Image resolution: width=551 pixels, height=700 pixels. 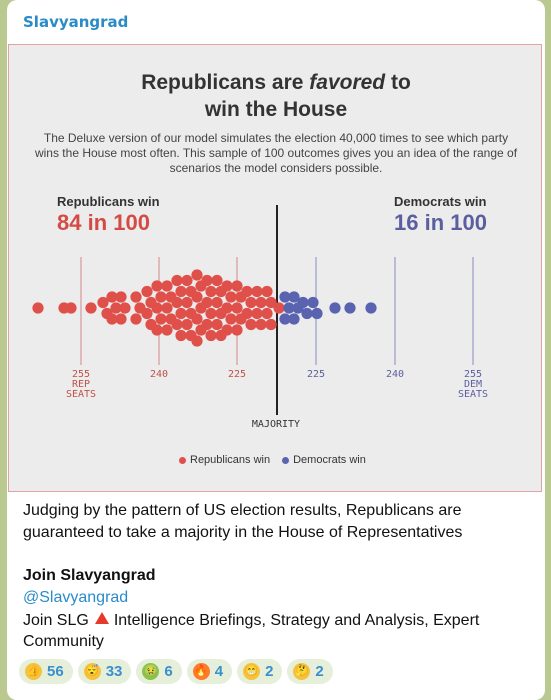 I want to click on rep-label: Republicans win, so click(x=108, y=201).